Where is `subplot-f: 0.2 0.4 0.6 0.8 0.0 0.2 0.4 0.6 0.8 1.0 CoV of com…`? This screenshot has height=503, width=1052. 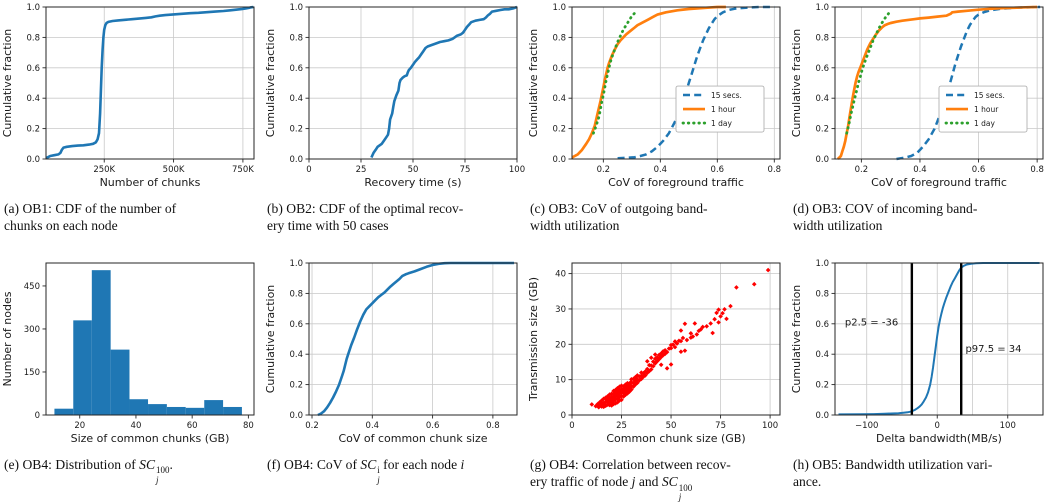 subplot-f: 0.2 0.4 0.6 0.8 0.0 0.2 0.4 0.6 0.8 1.0 CoV of com… is located at coordinates (394, 374).